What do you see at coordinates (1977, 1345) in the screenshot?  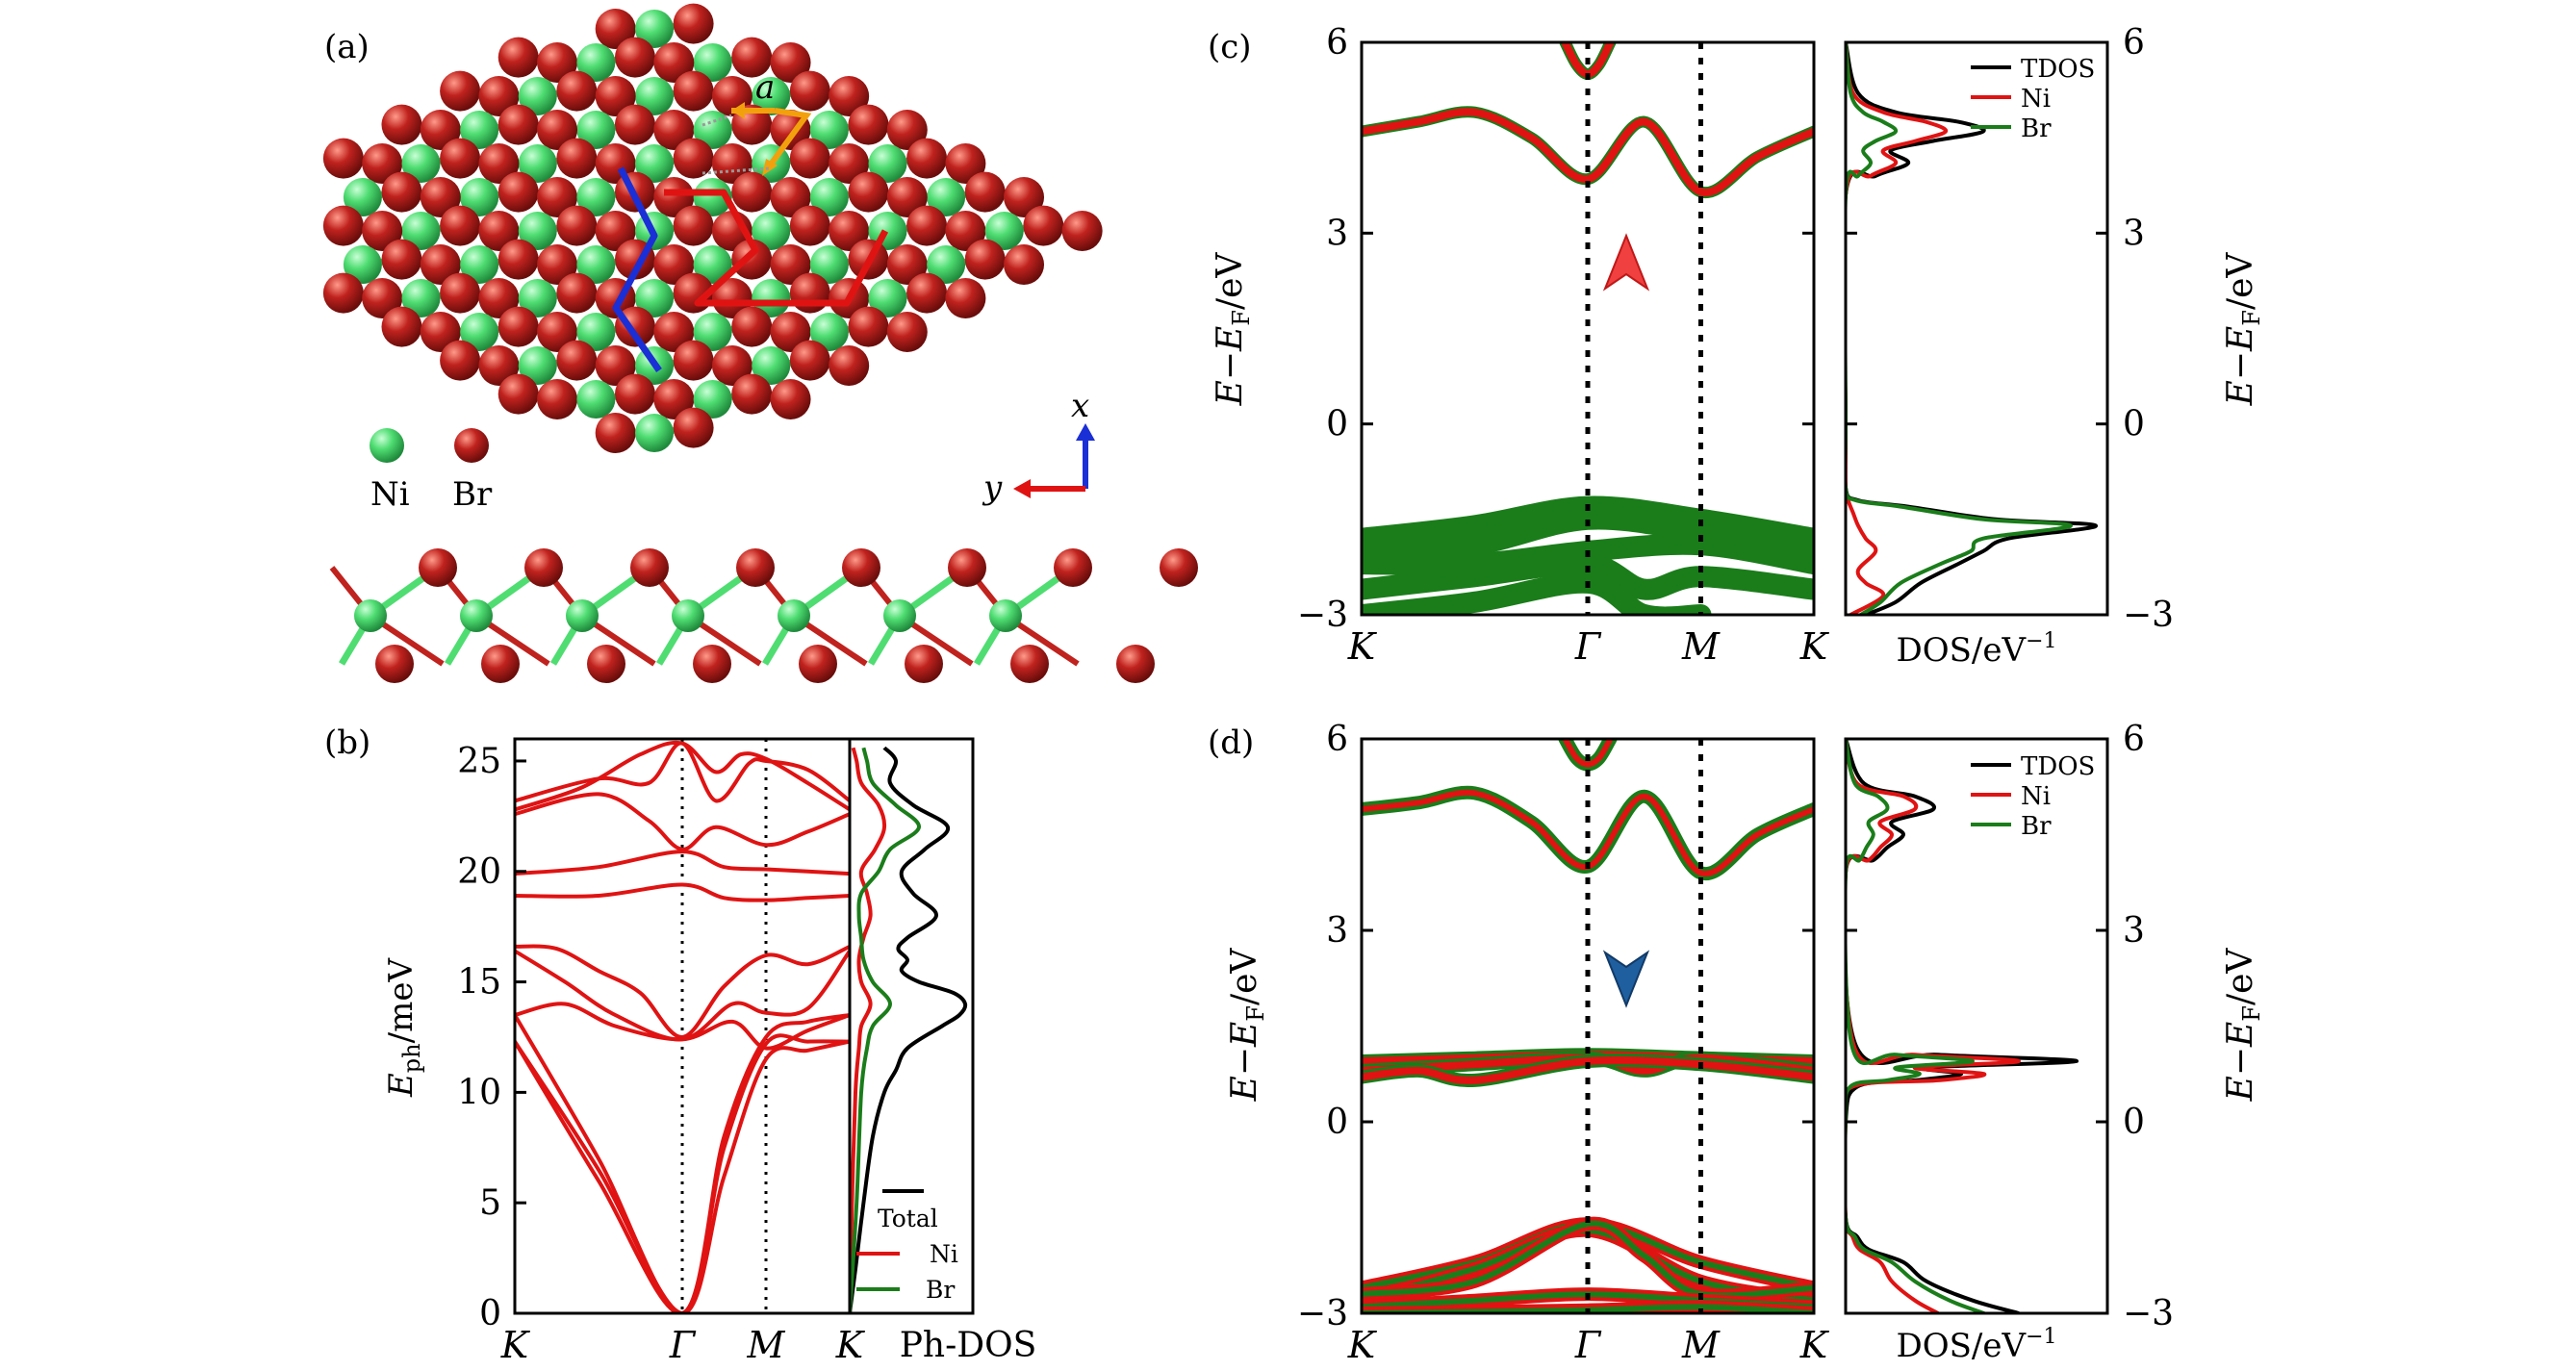 I see `bands-down-dos-xlabel: DOS/eV−1` at bounding box center [1977, 1345].